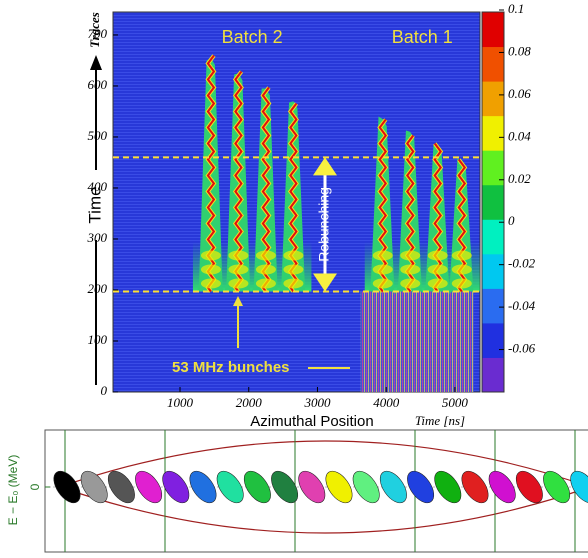  Describe the element at coordinates (311, 421) in the screenshot. I see `x-axis-label: Azimuthal Position` at that location.